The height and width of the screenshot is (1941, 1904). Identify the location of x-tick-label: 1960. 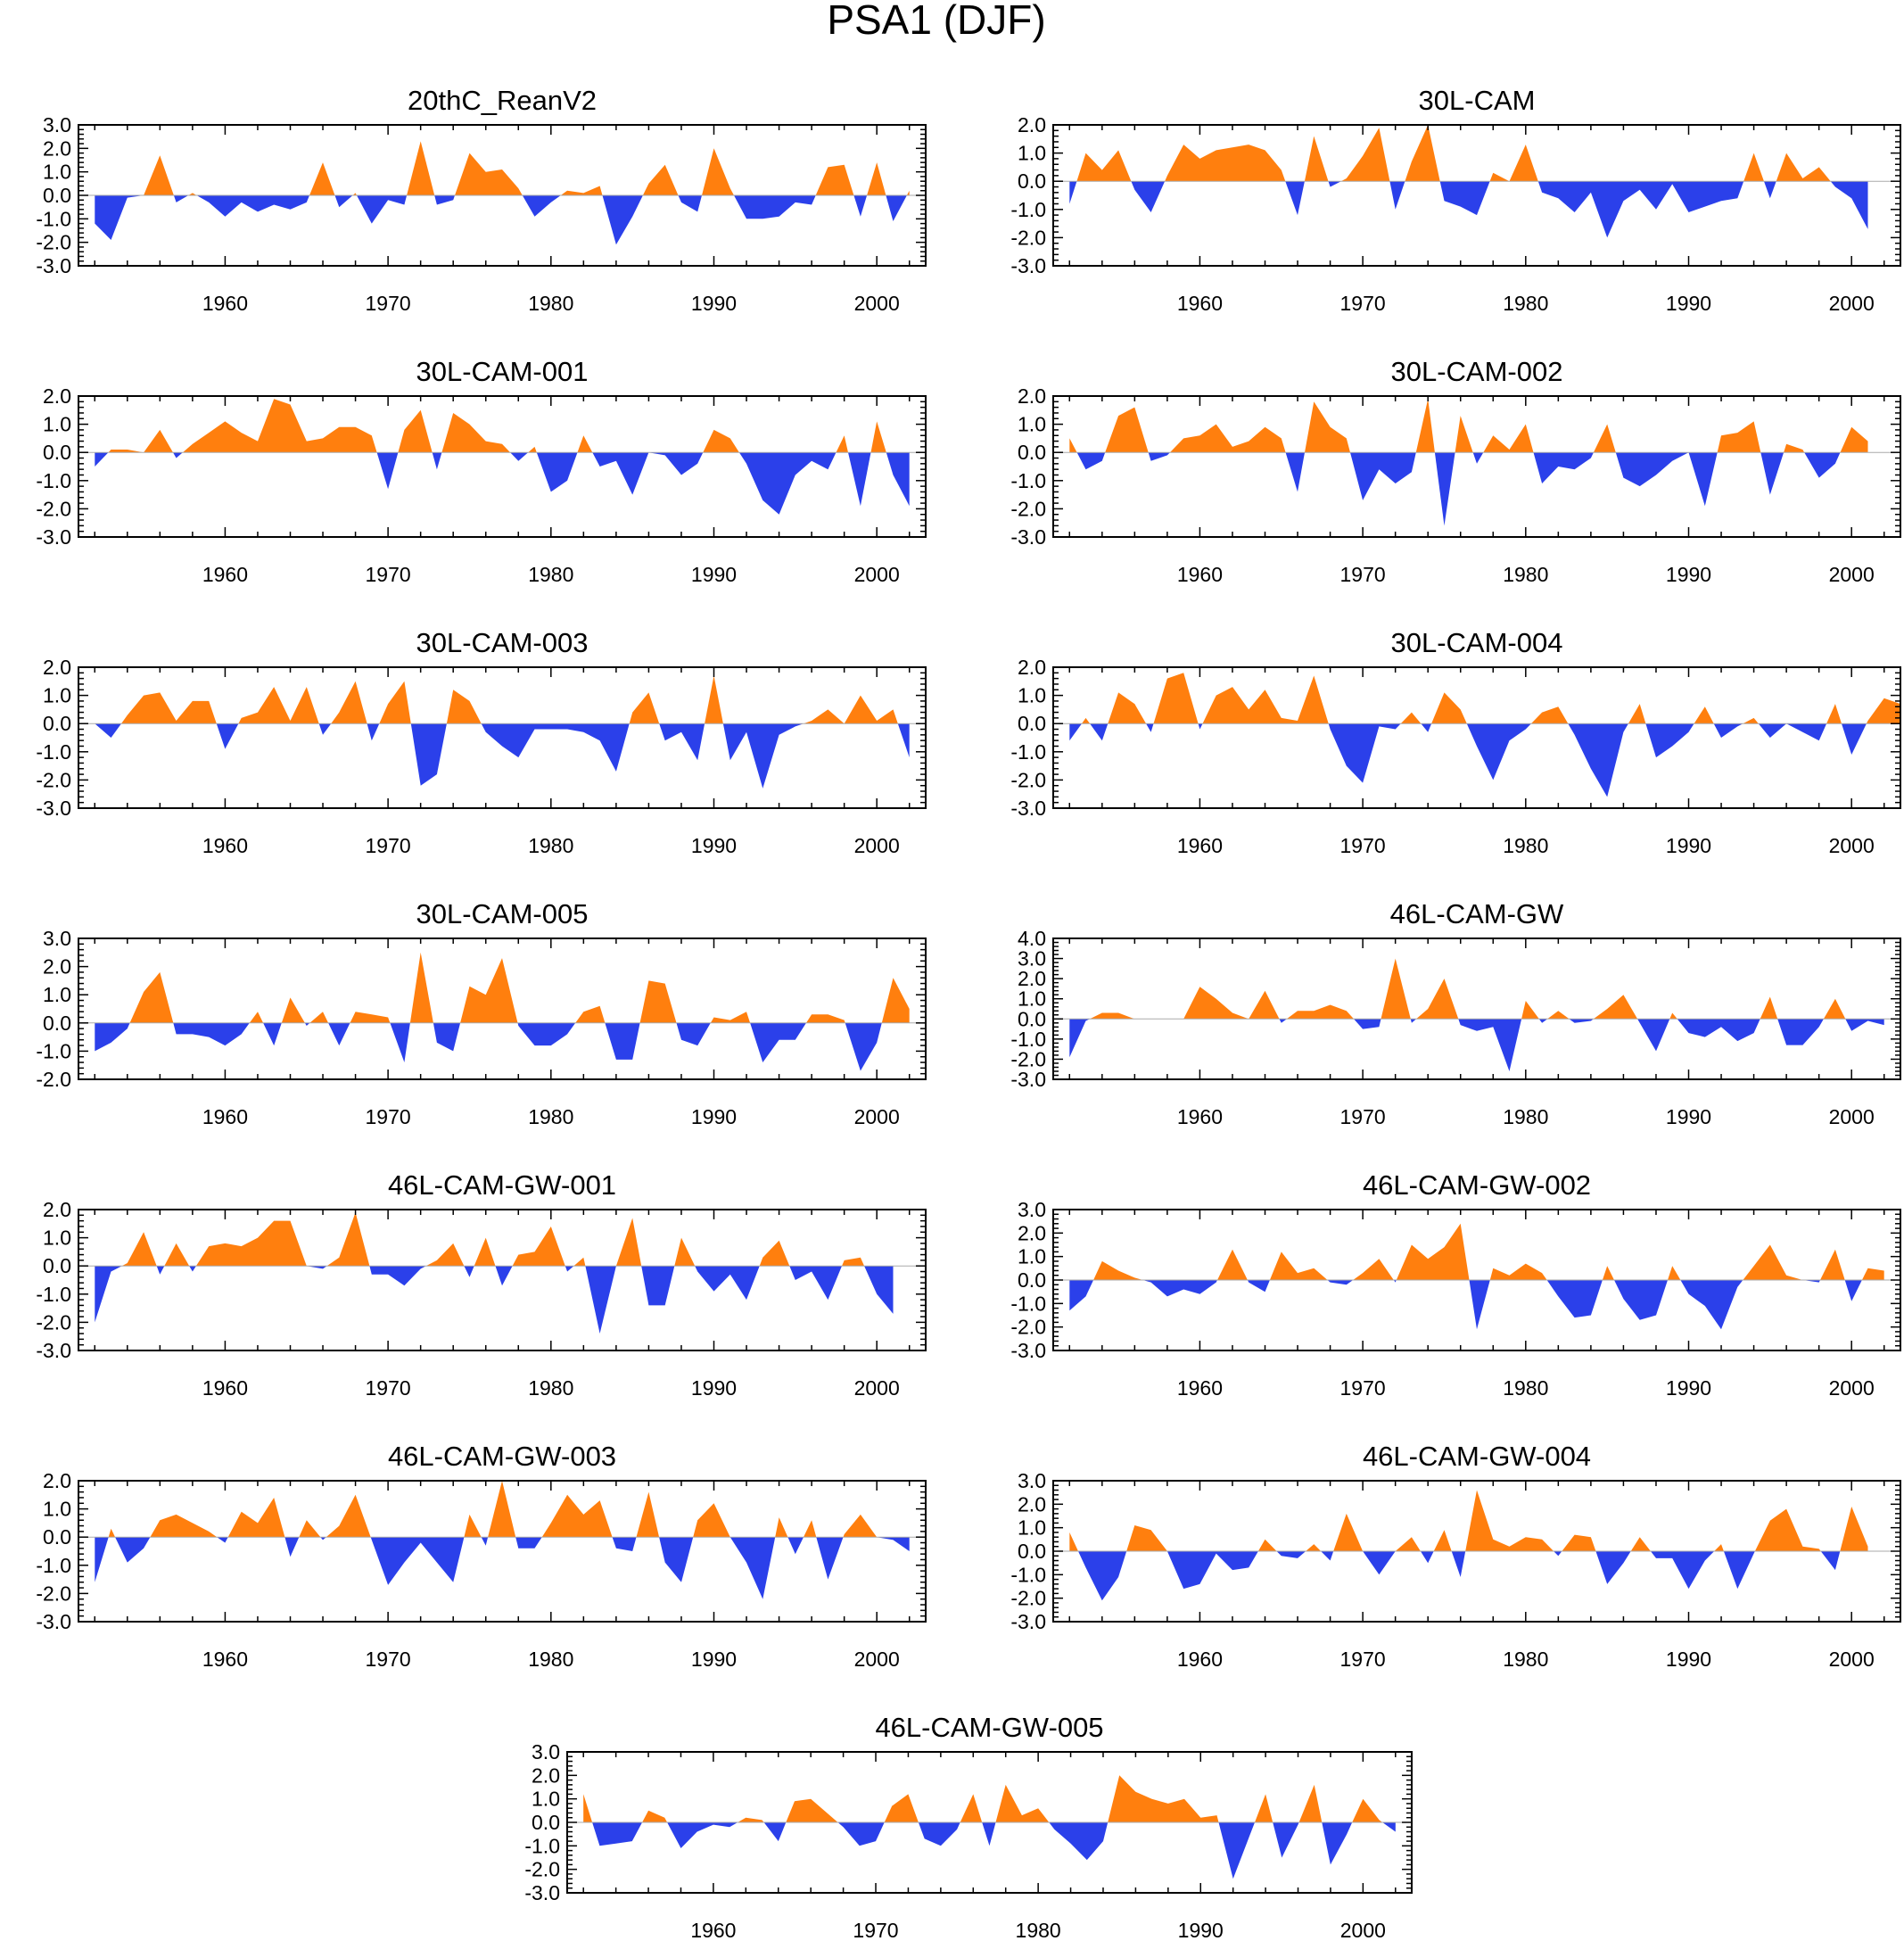
(225, 574).